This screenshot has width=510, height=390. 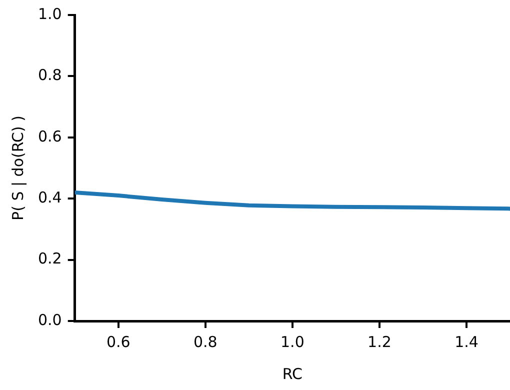 What do you see at coordinates (50, 319) in the screenshot?
I see `y-tick-label: 0.0` at bounding box center [50, 319].